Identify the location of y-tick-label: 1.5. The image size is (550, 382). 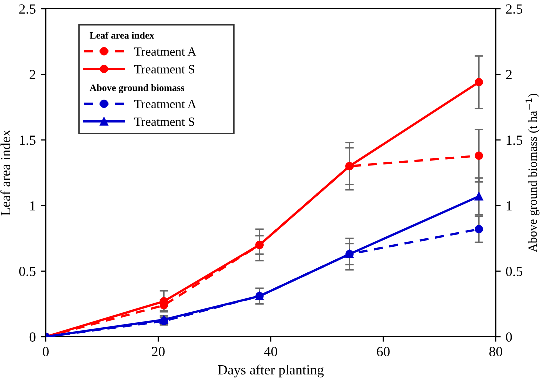
(28, 141).